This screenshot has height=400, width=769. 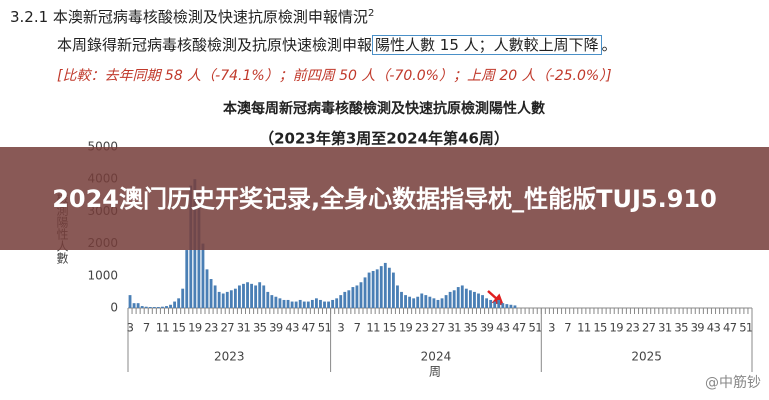 What do you see at coordinates (609, 45) in the screenshot?
I see `summary-end: 。` at bounding box center [609, 45].